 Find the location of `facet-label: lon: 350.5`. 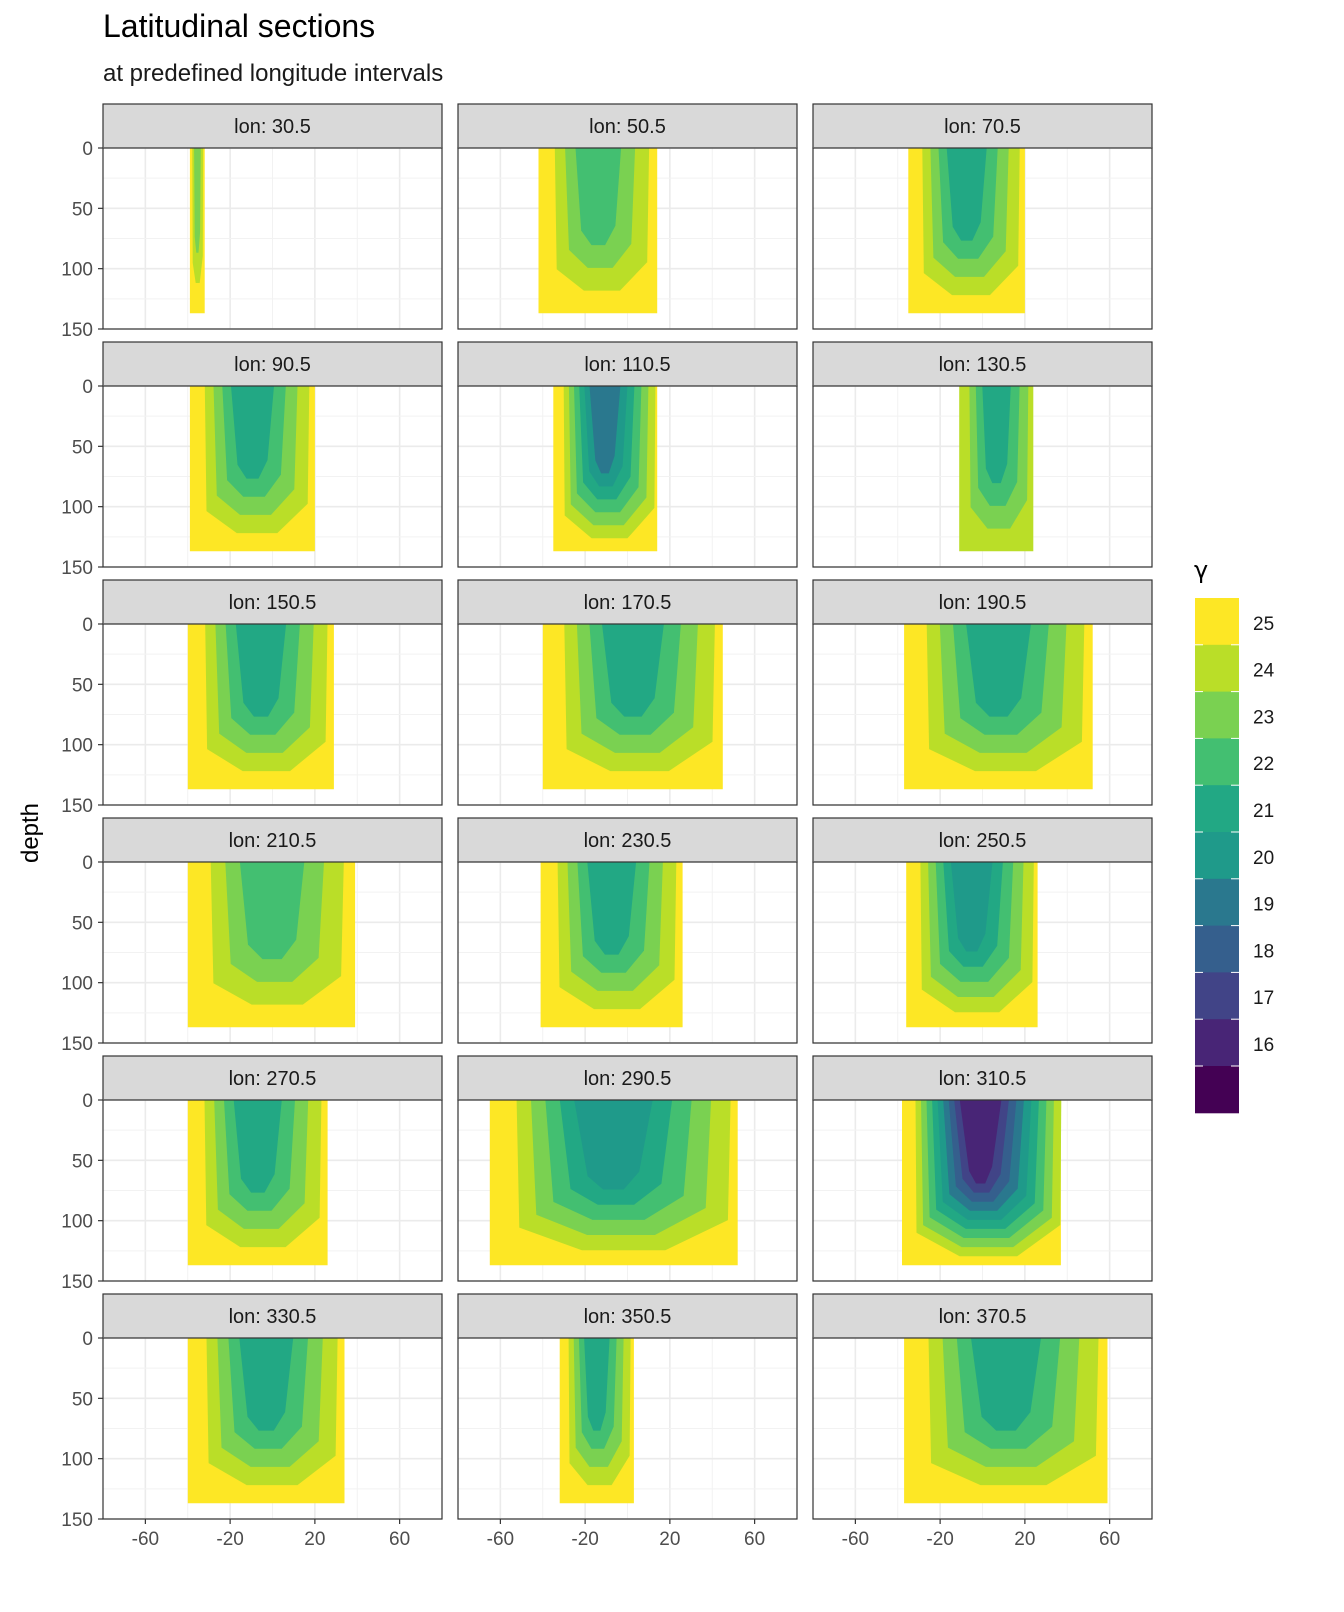

facet-label: lon: 350.5 is located at coordinates (628, 1317).